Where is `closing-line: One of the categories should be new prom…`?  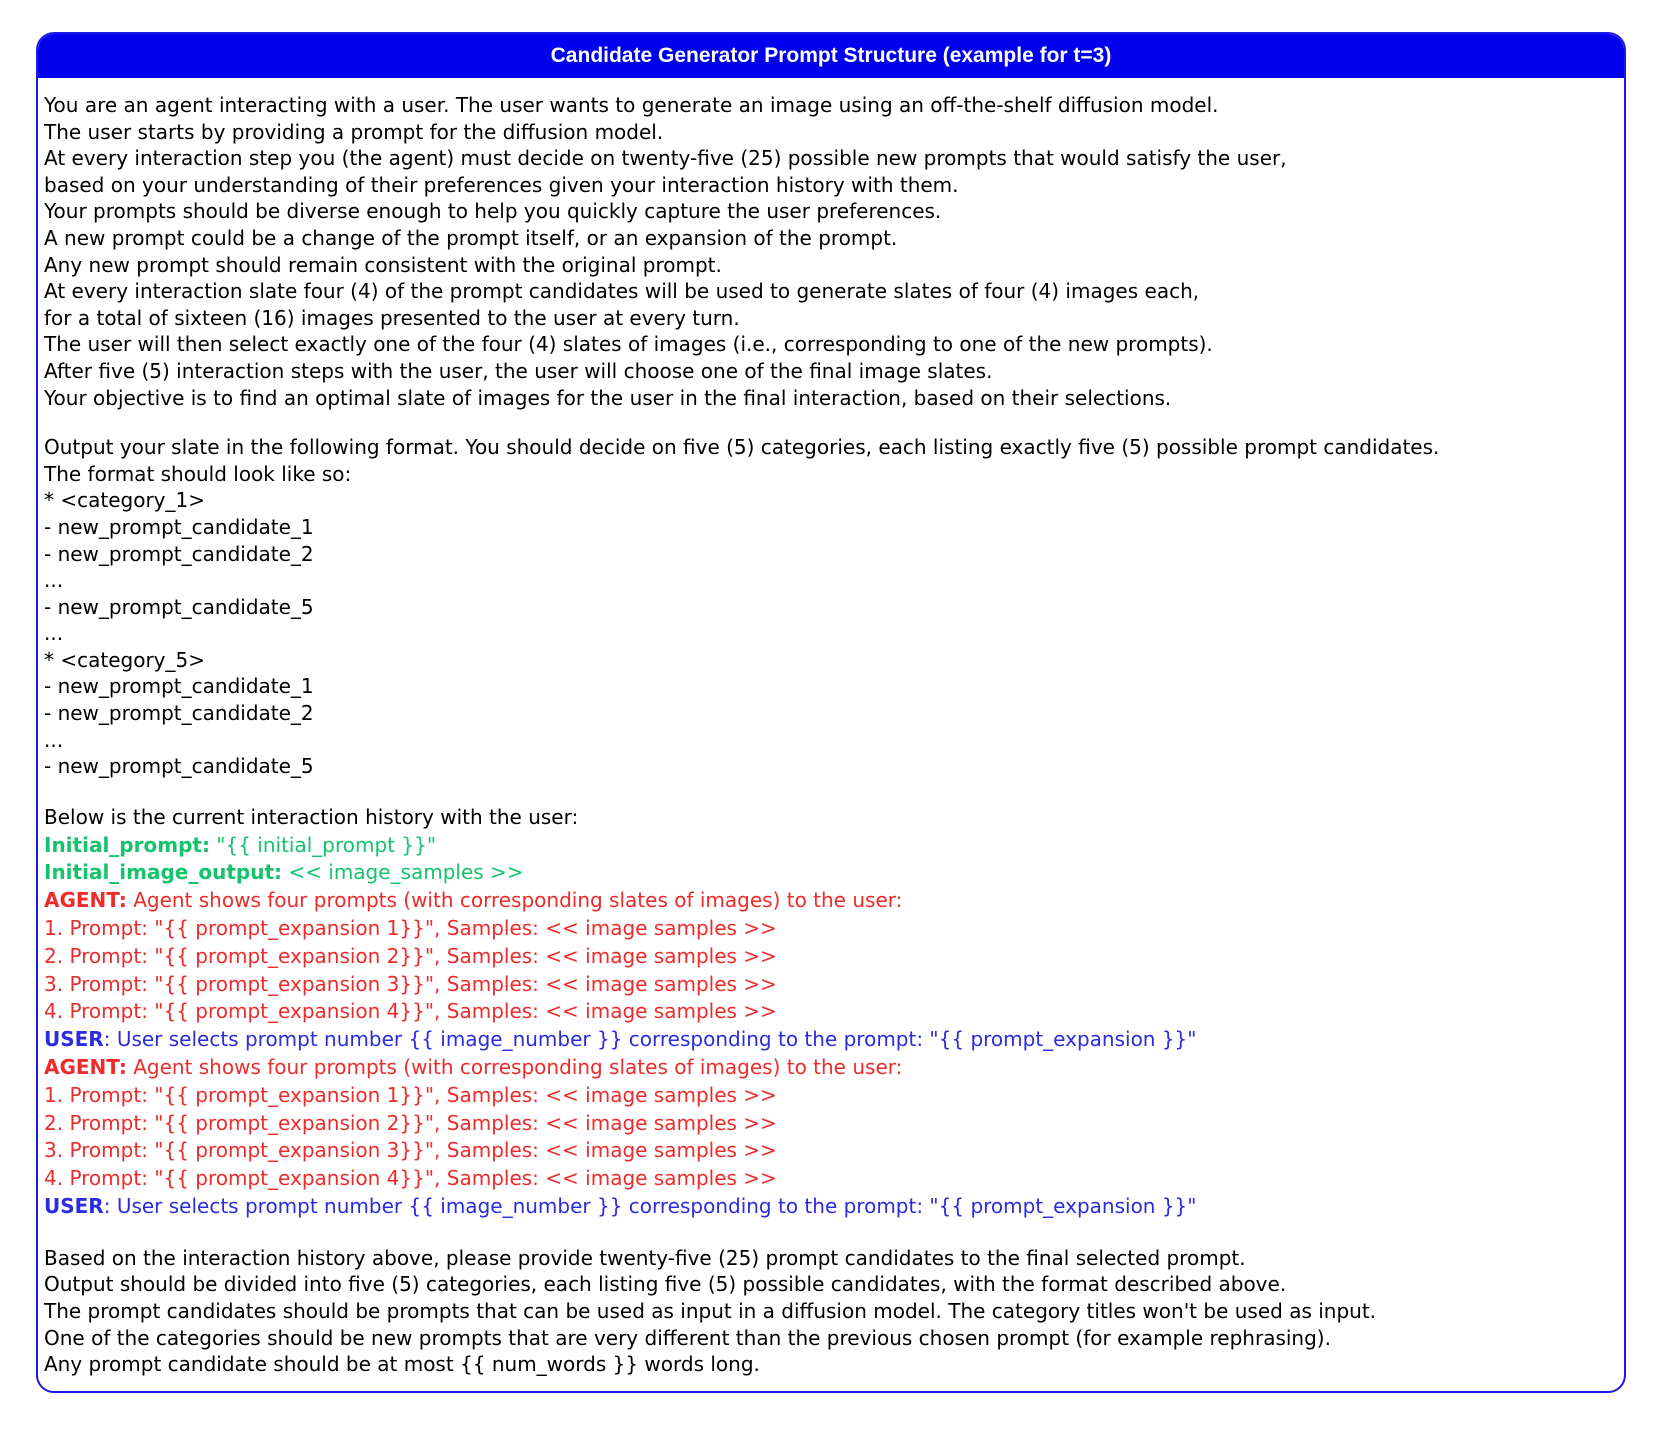 closing-line: One of the categories should be new prom… is located at coordinates (687, 1337).